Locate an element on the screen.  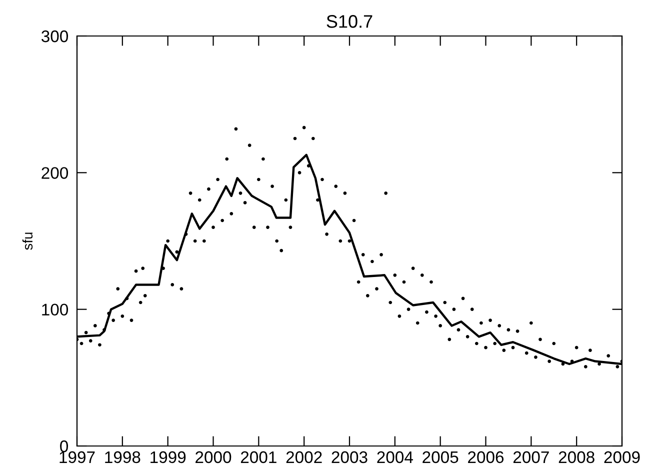
x-tick-label: 2005 is located at coordinates (440, 457).